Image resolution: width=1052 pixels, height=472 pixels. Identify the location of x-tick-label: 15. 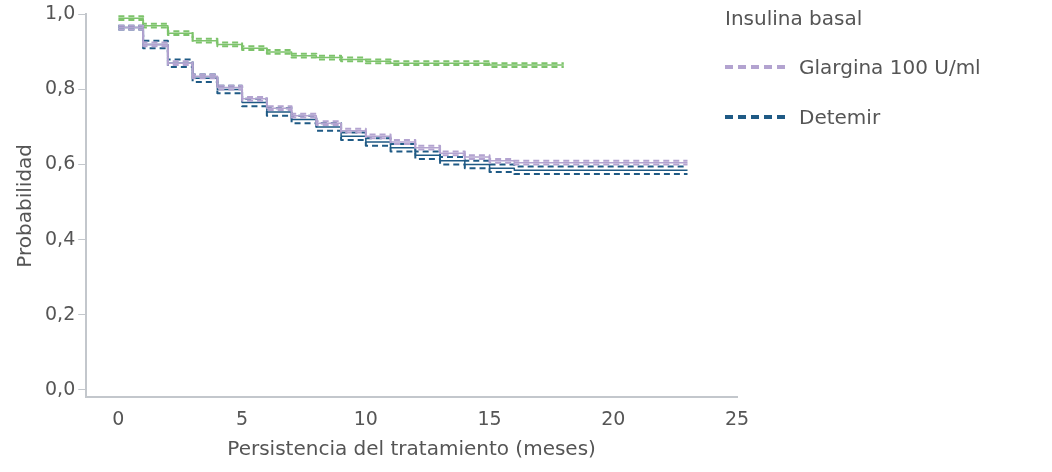
(489, 417).